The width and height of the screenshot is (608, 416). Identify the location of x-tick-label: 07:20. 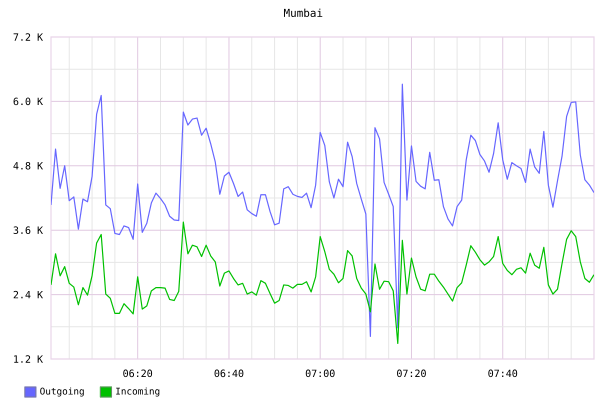
(411, 374).